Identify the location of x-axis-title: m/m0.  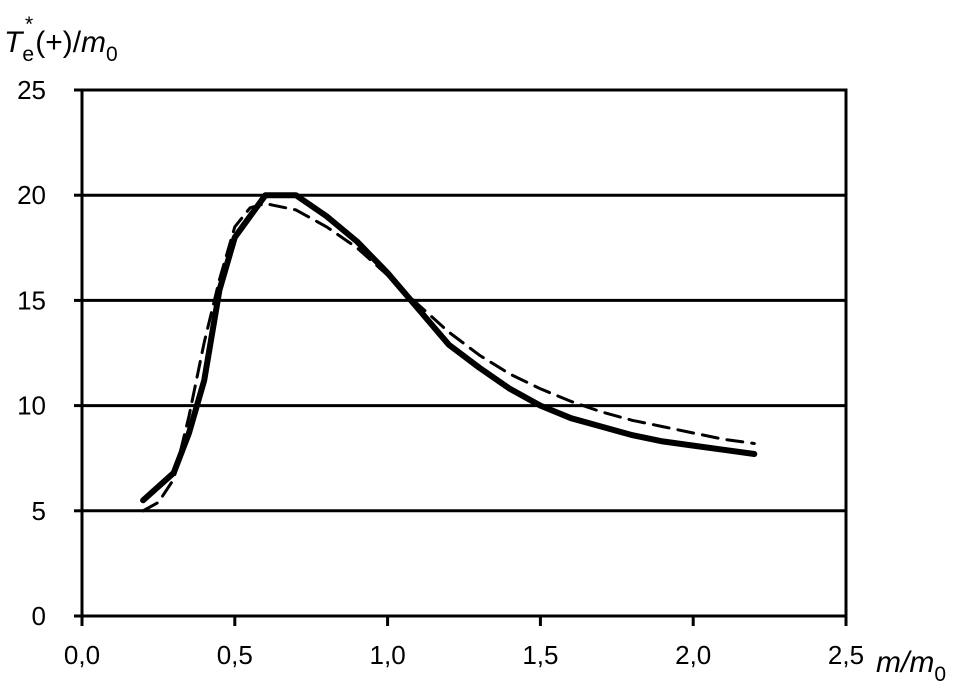
(911, 666).